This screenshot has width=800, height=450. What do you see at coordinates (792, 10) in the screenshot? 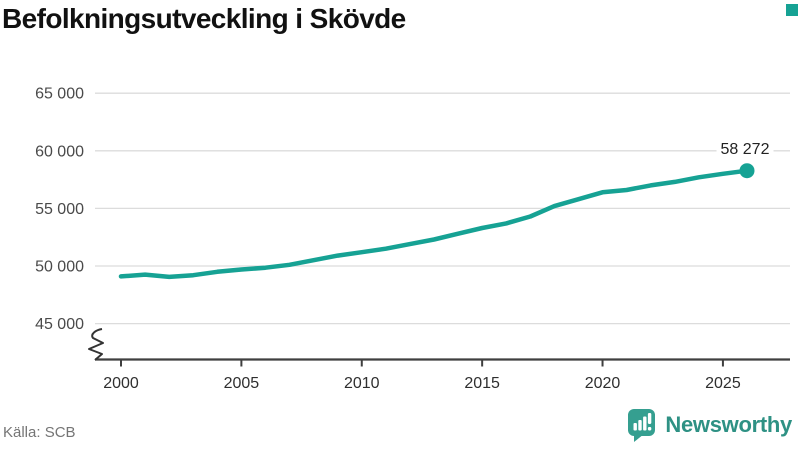
I see `brand-accent-square` at bounding box center [792, 10].